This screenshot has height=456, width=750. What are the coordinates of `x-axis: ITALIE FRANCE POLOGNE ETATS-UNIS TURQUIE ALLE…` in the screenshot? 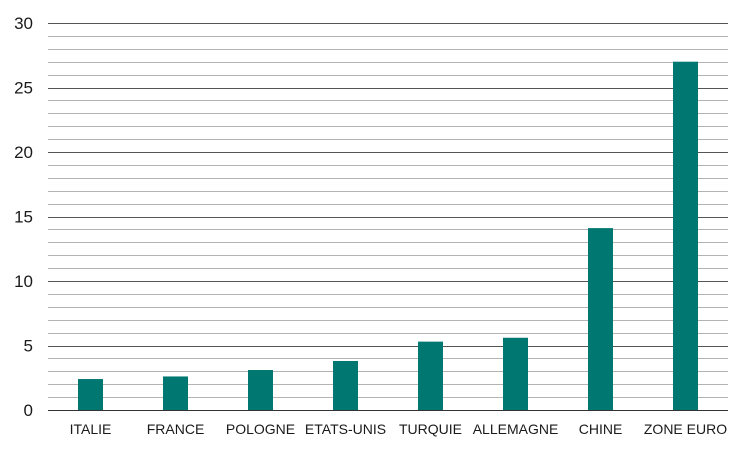 It's located at (399, 429).